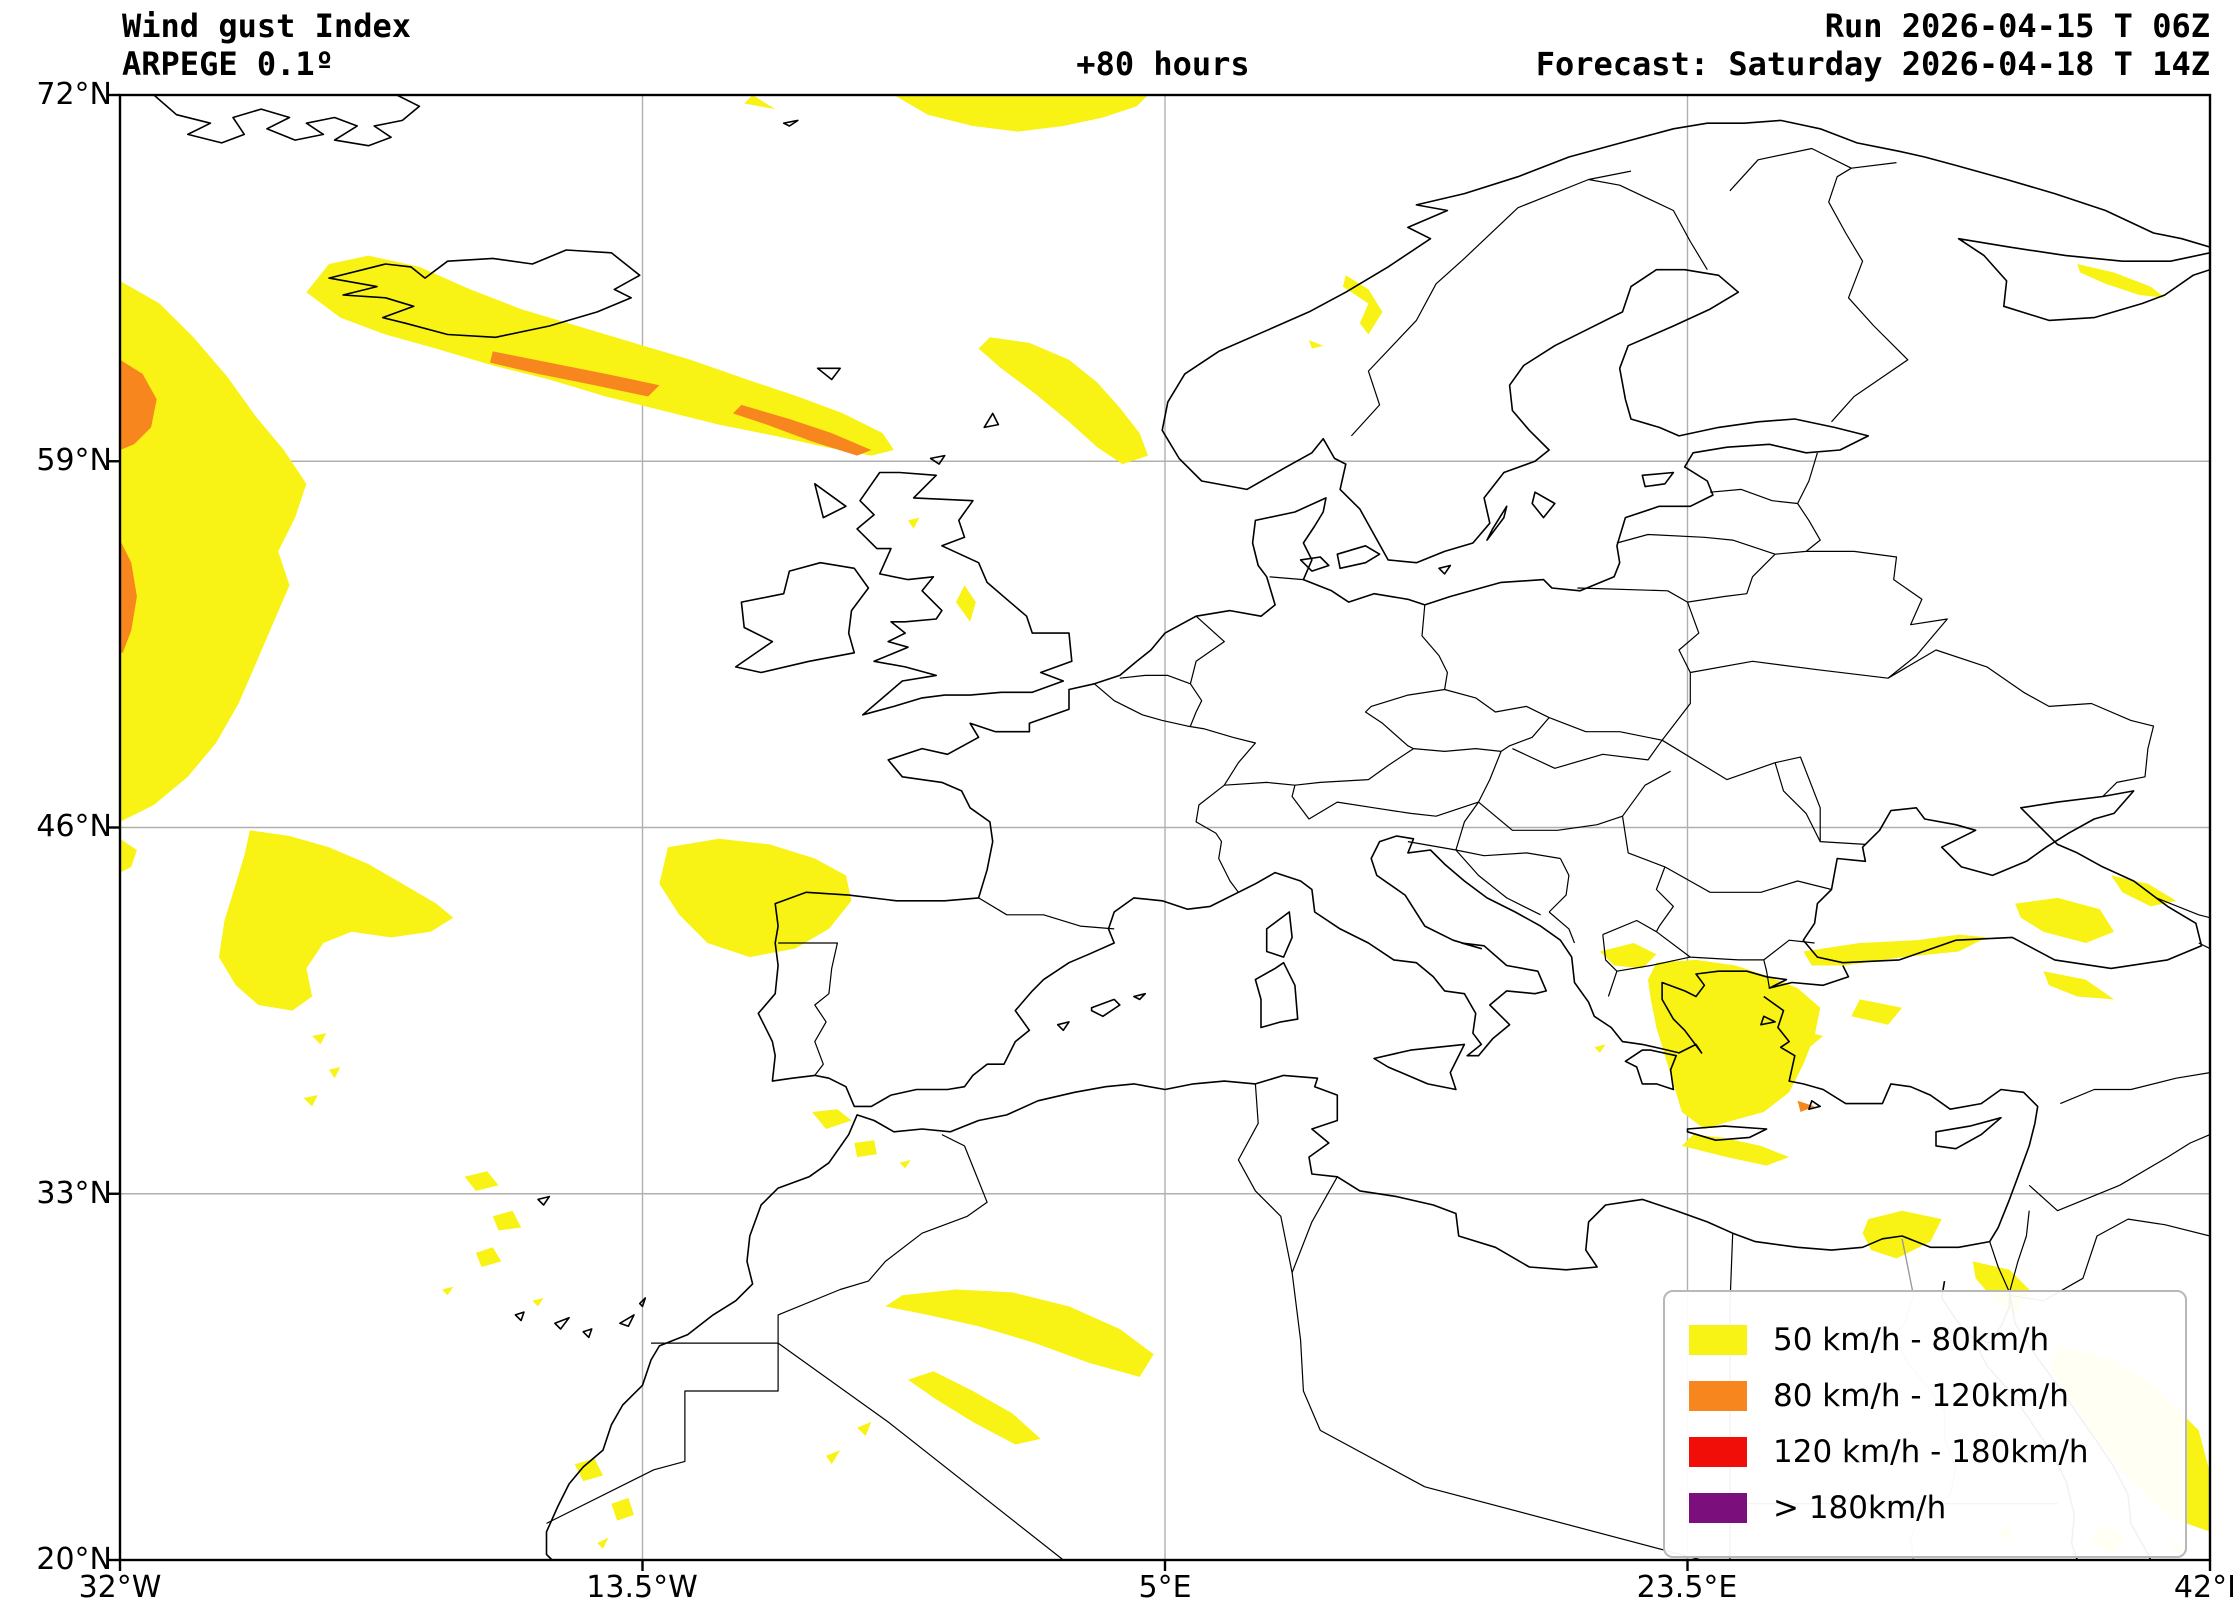 The image size is (2233, 1604). Describe the element at coordinates (1718, 1452) in the screenshot. I see `legend-swatch-red` at that location.